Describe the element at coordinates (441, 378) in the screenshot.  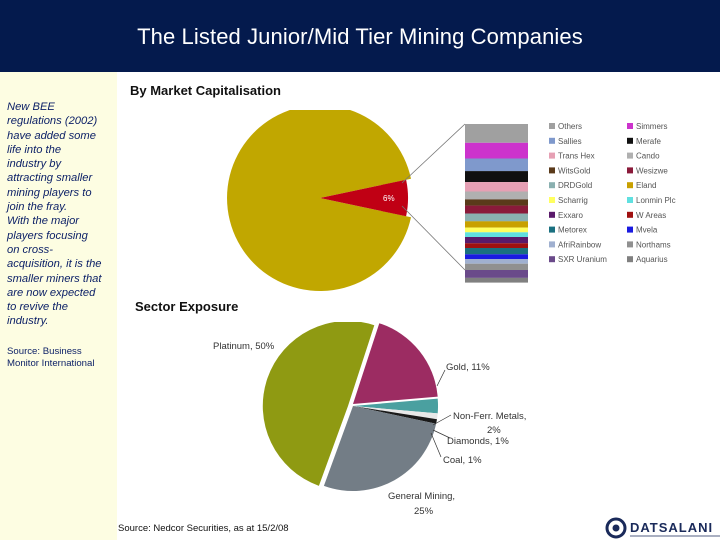
I see `leader-gold` at that location.